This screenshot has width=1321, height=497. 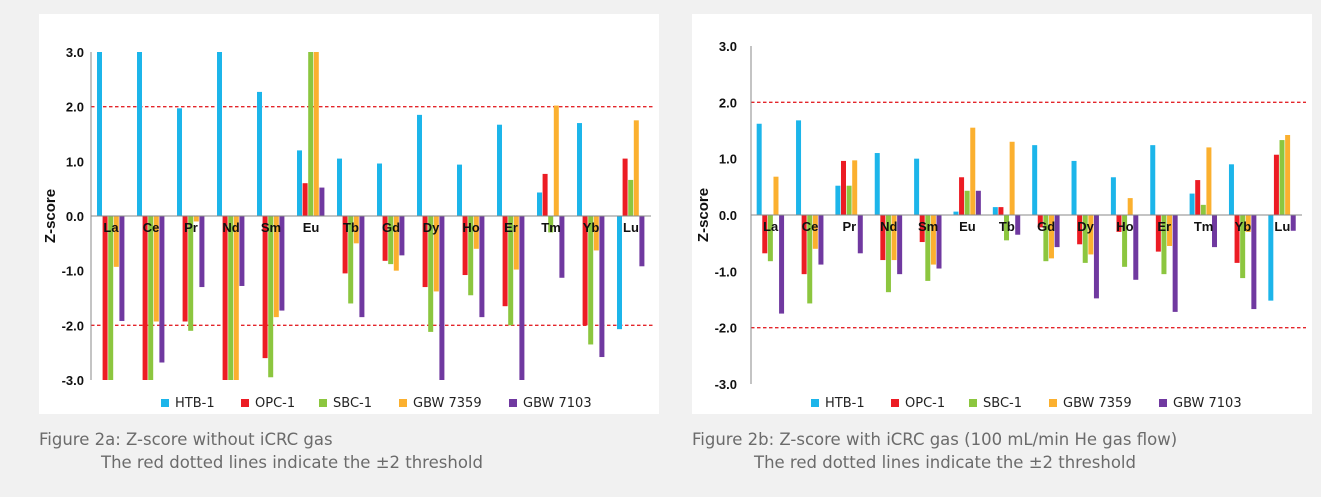 I want to click on category-label: Tm, so click(x=1204, y=226).